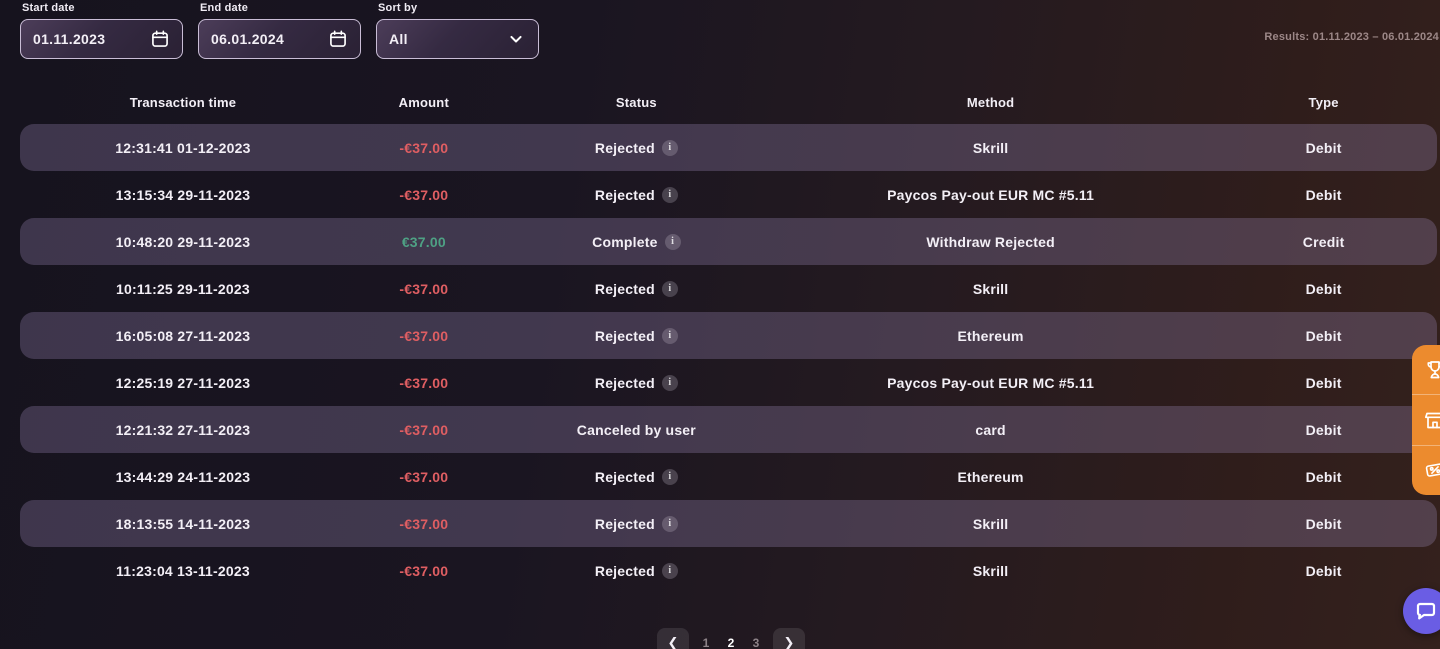  Describe the element at coordinates (1426, 369) in the screenshot. I see `tournaments-button` at that location.